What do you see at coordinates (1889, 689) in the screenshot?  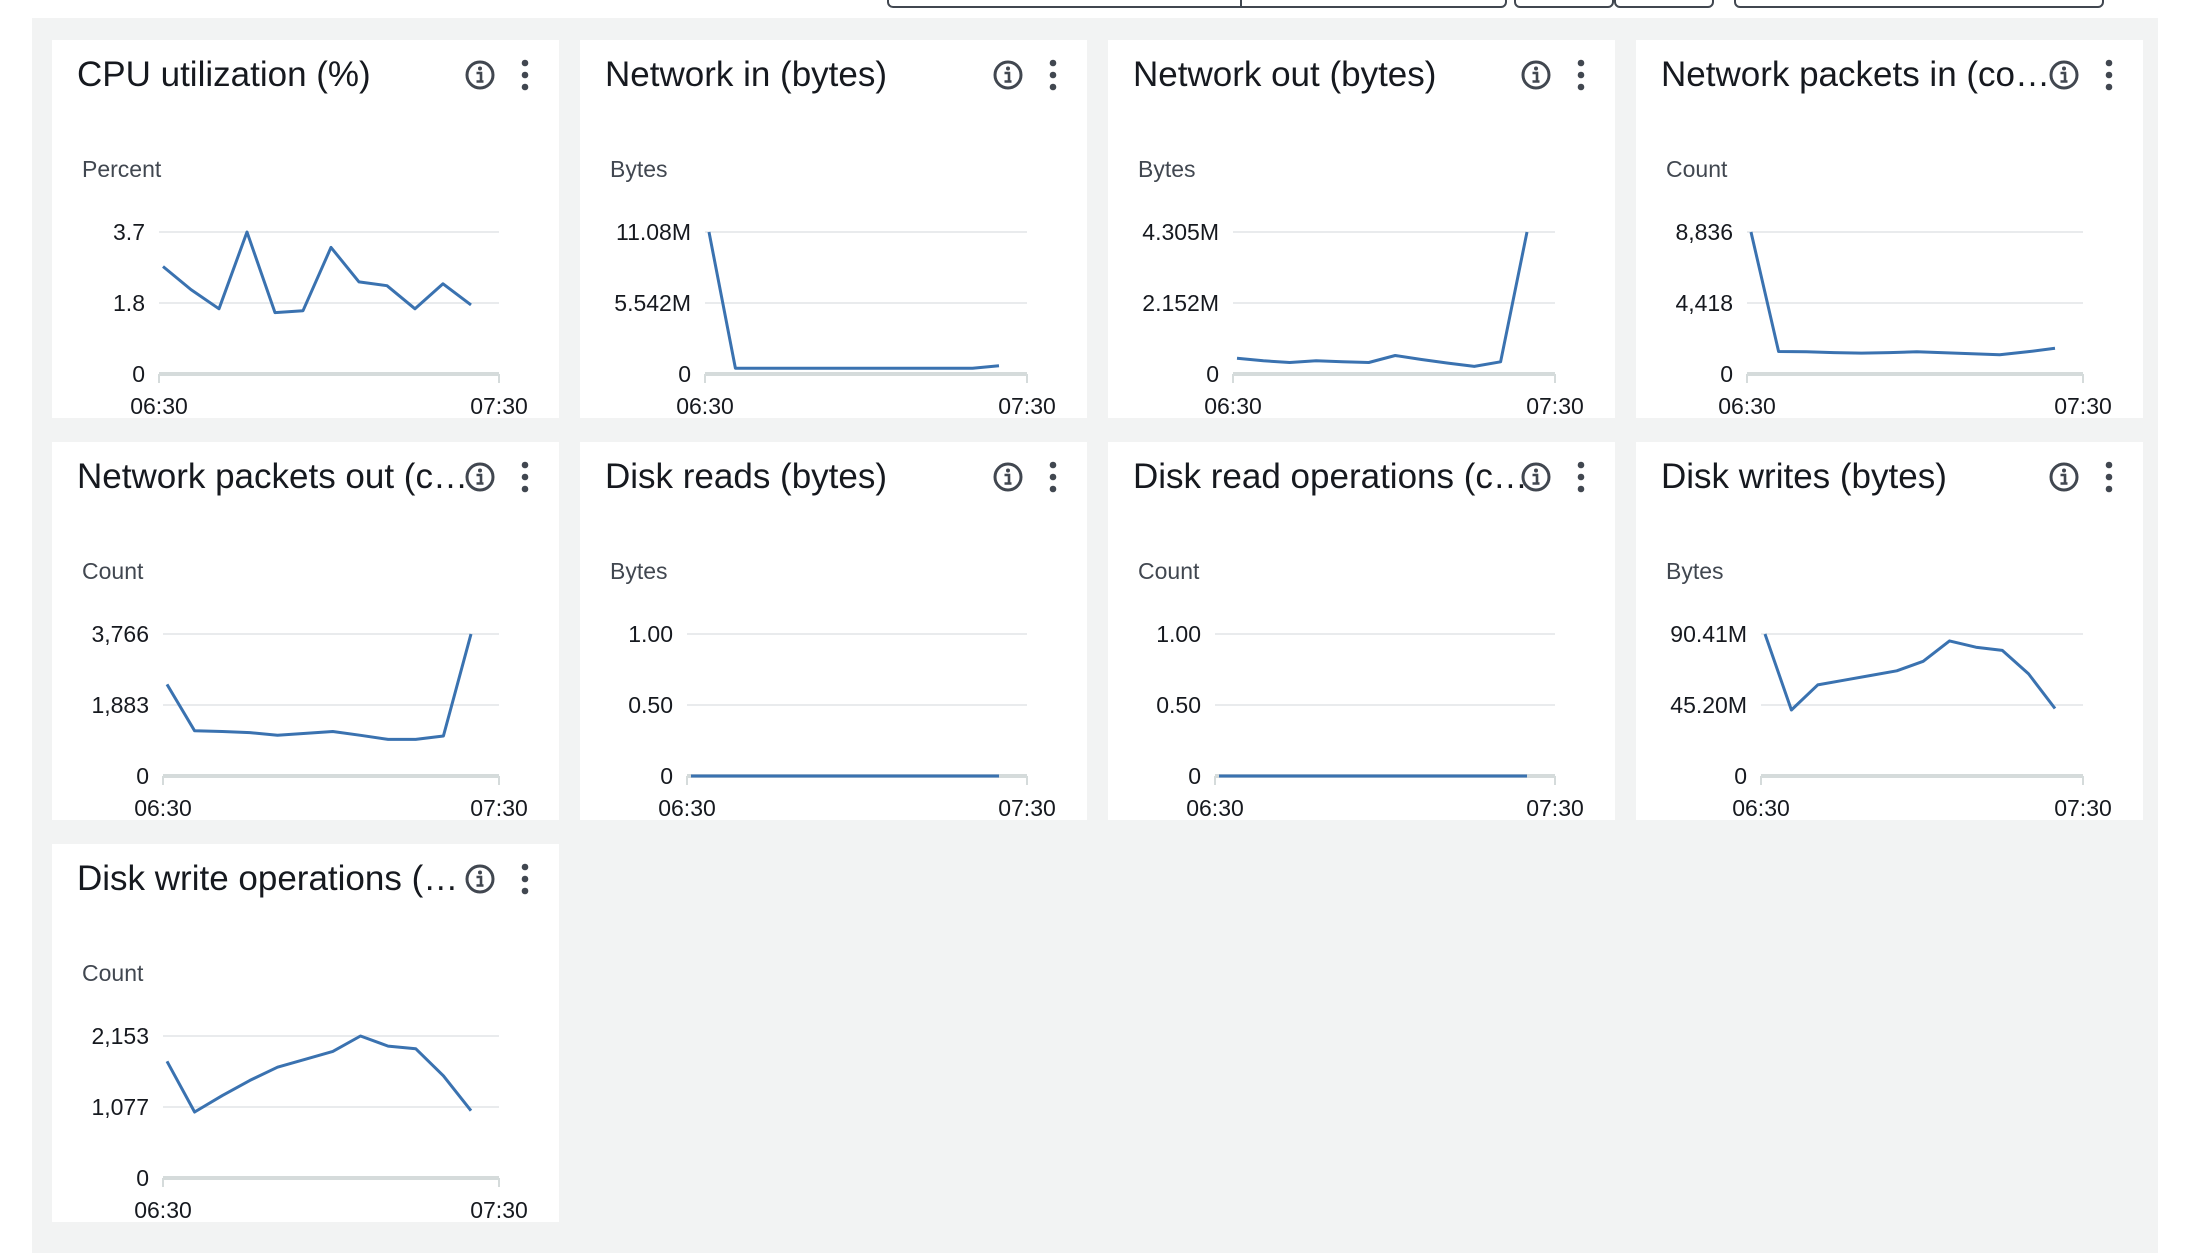 I see `line-chart: Bytes 0 45.20M 90.41M 06:30 07:30` at bounding box center [1889, 689].